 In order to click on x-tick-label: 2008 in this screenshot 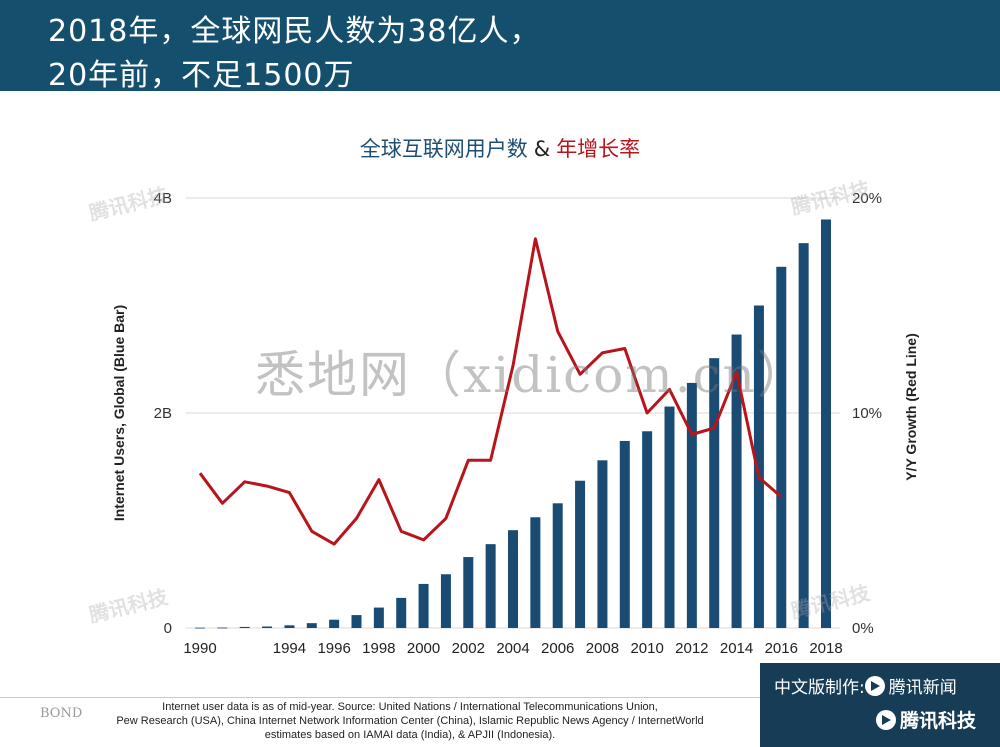, I will do `click(602, 648)`.